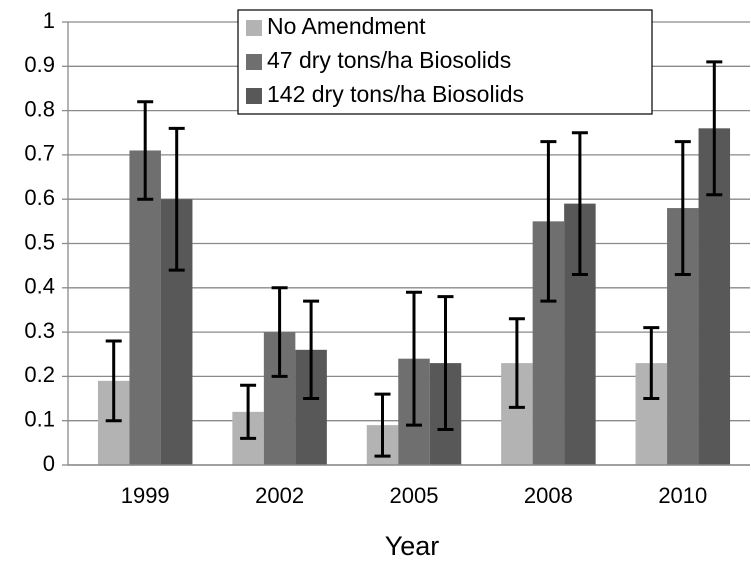  Describe the element at coordinates (49, 20) in the screenshot. I see `y-tick-label: 1` at that location.